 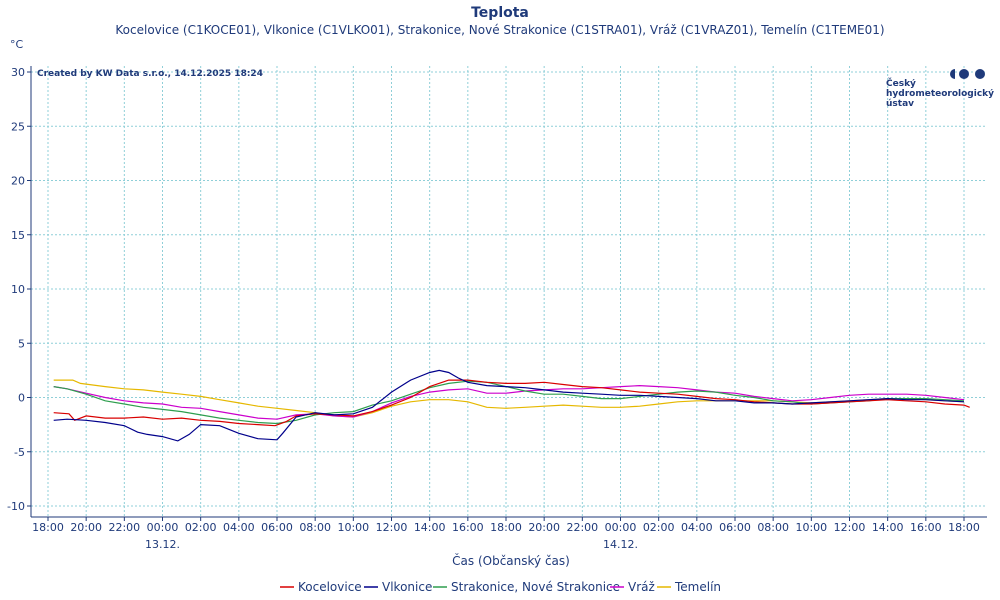 I want to click on series-line-kocelovice, so click(x=511, y=403).